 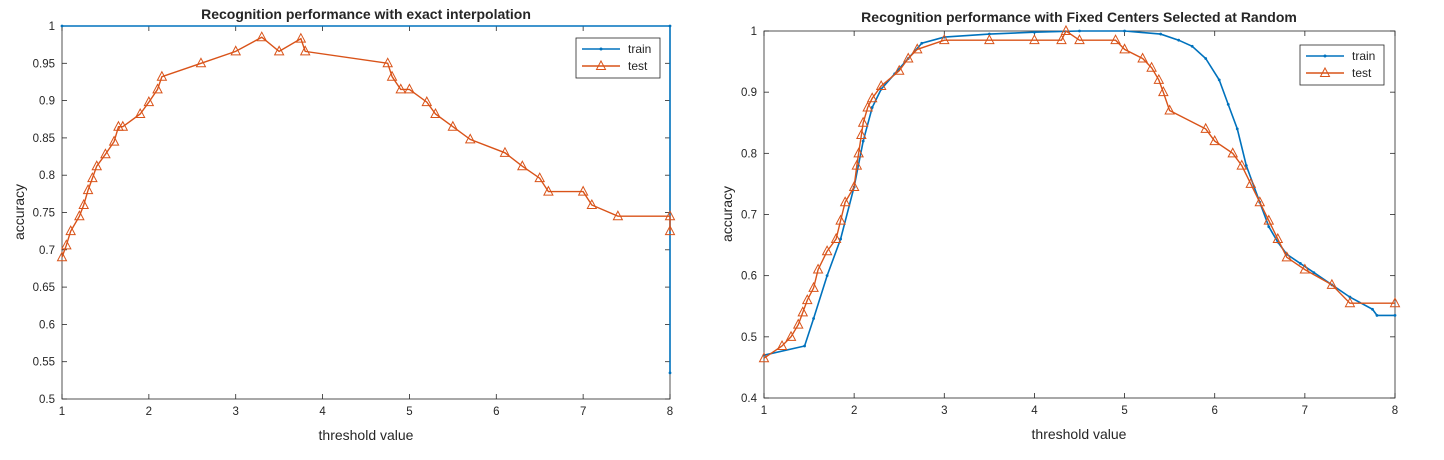 What do you see at coordinates (44, 363) in the screenshot?
I see `y-tick-label: 0.55` at bounding box center [44, 363].